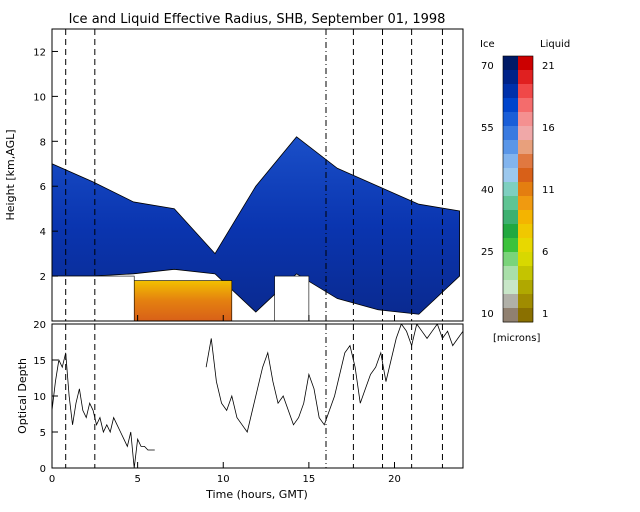  Describe the element at coordinates (545, 314) in the screenshot. I see `colorbar-liquid-tick: 1` at that location.